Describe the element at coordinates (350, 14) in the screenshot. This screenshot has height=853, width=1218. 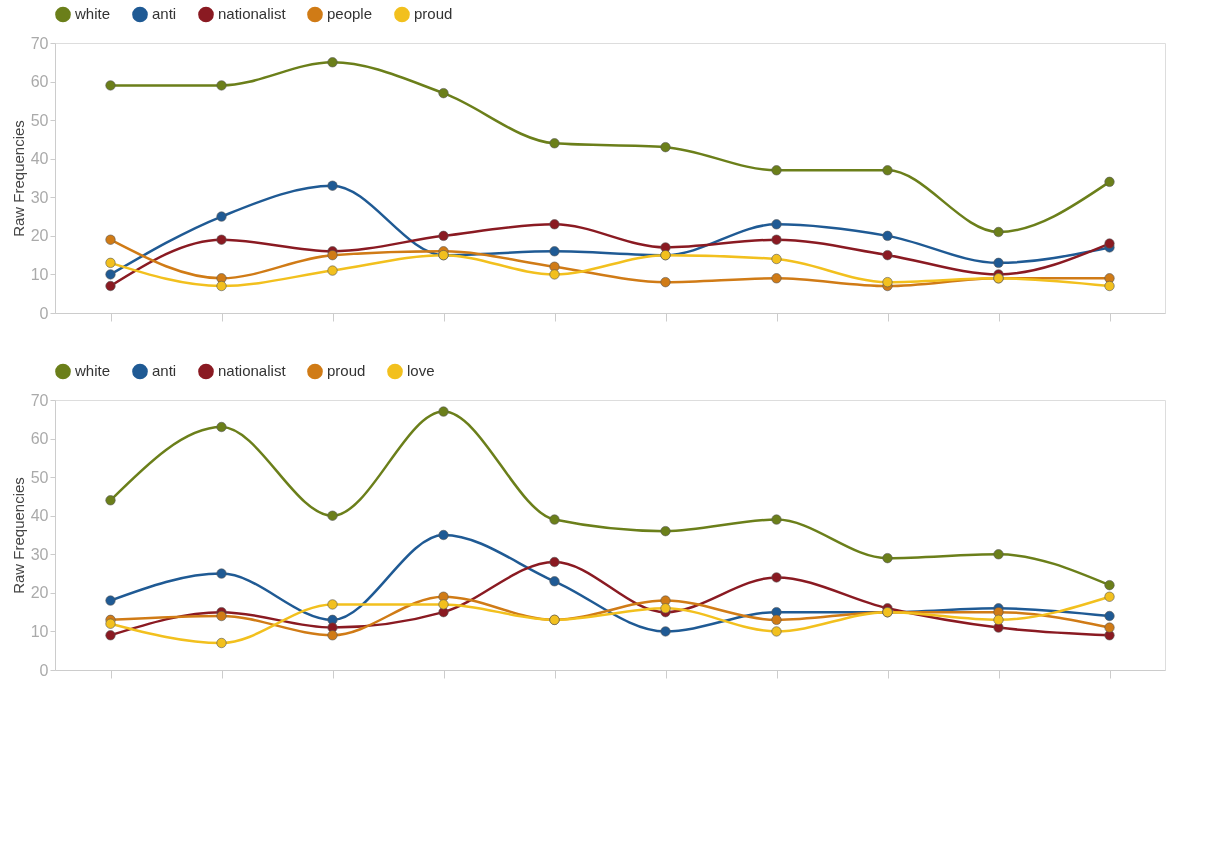
I see `legend-label: people` at that location.